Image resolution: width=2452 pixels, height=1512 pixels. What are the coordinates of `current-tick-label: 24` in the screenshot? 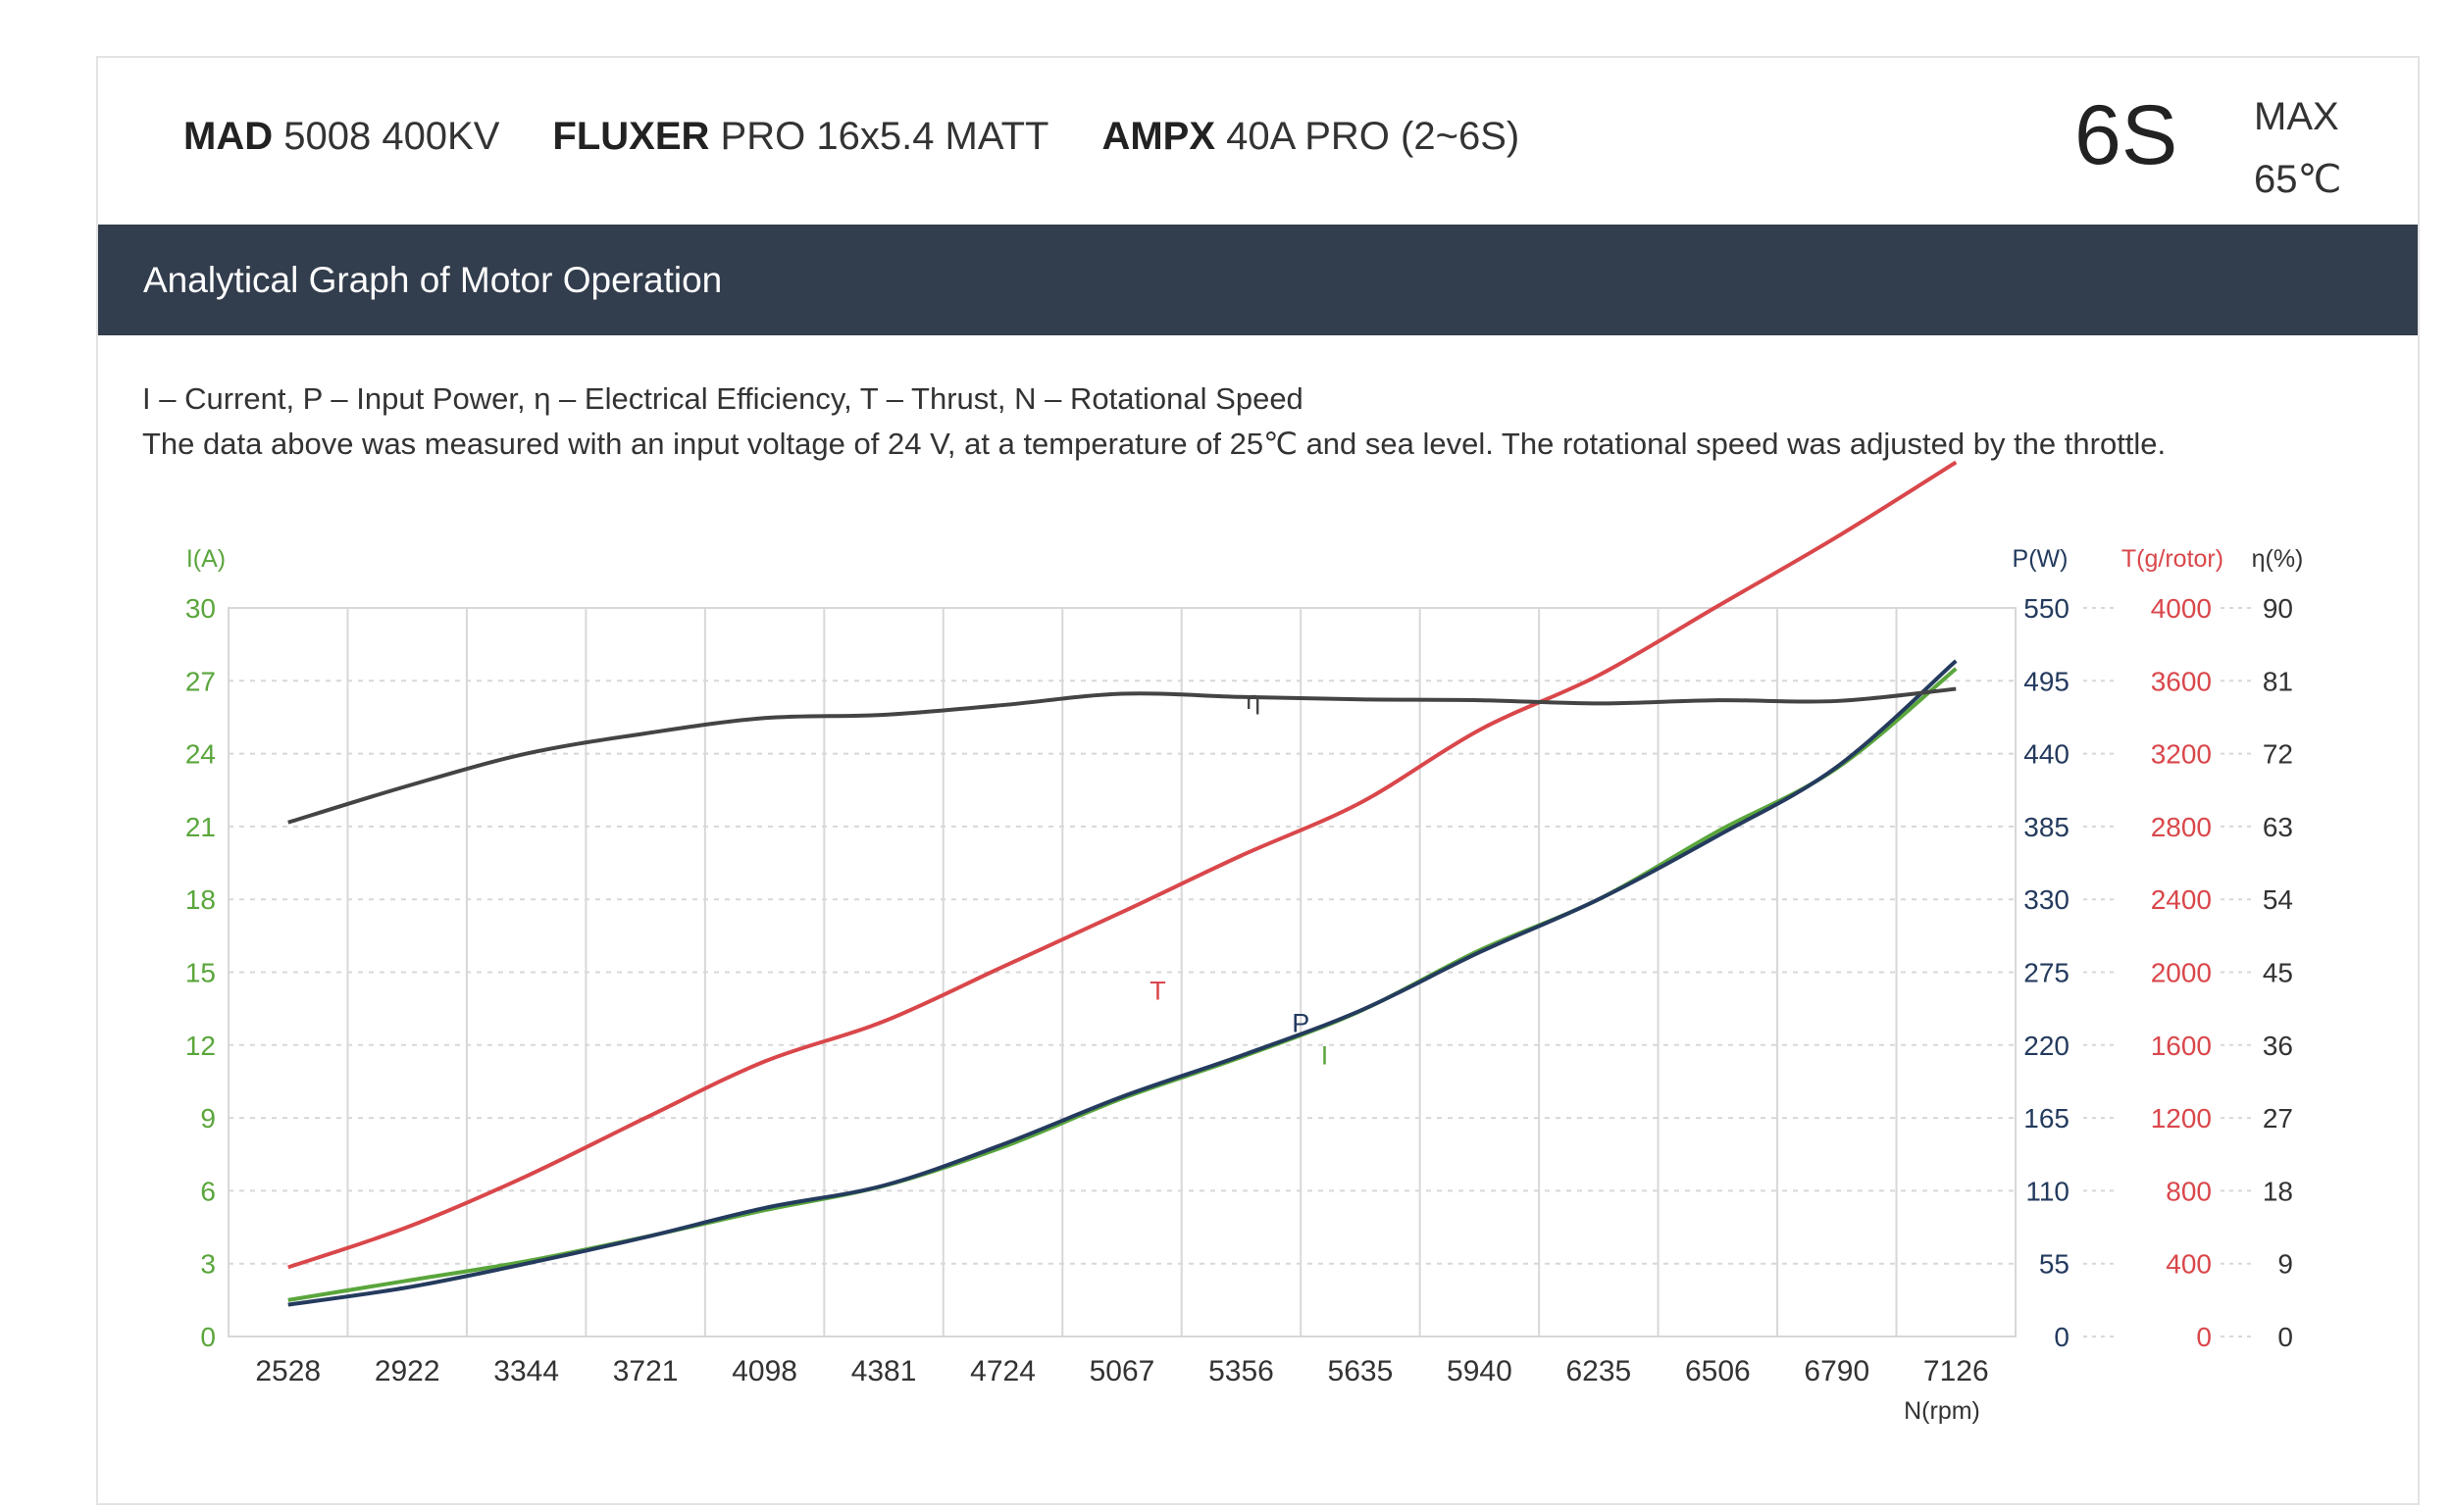 It's located at (200, 754).